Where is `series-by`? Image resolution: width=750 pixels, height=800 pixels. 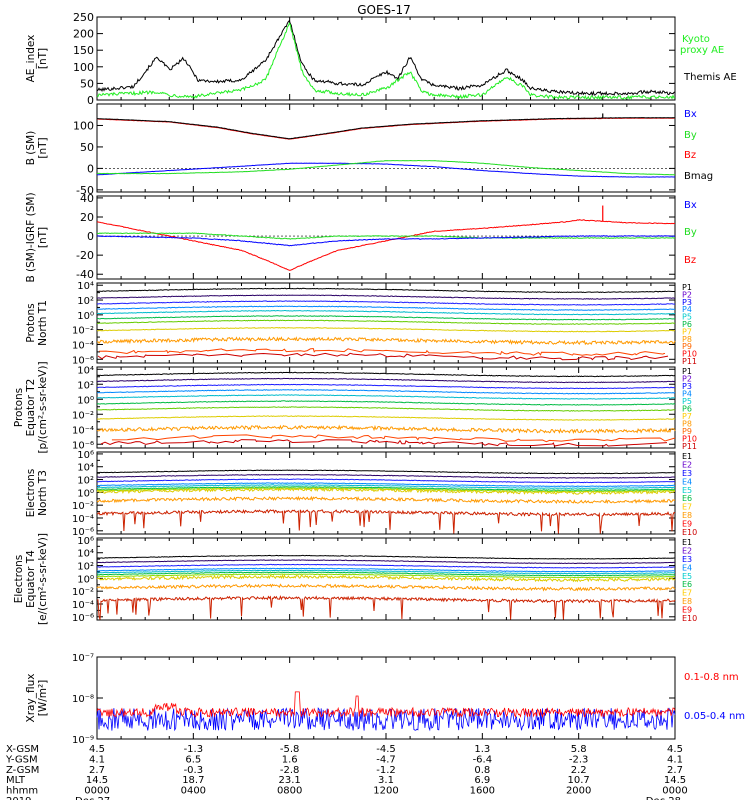 series-by is located at coordinates (386, 167).